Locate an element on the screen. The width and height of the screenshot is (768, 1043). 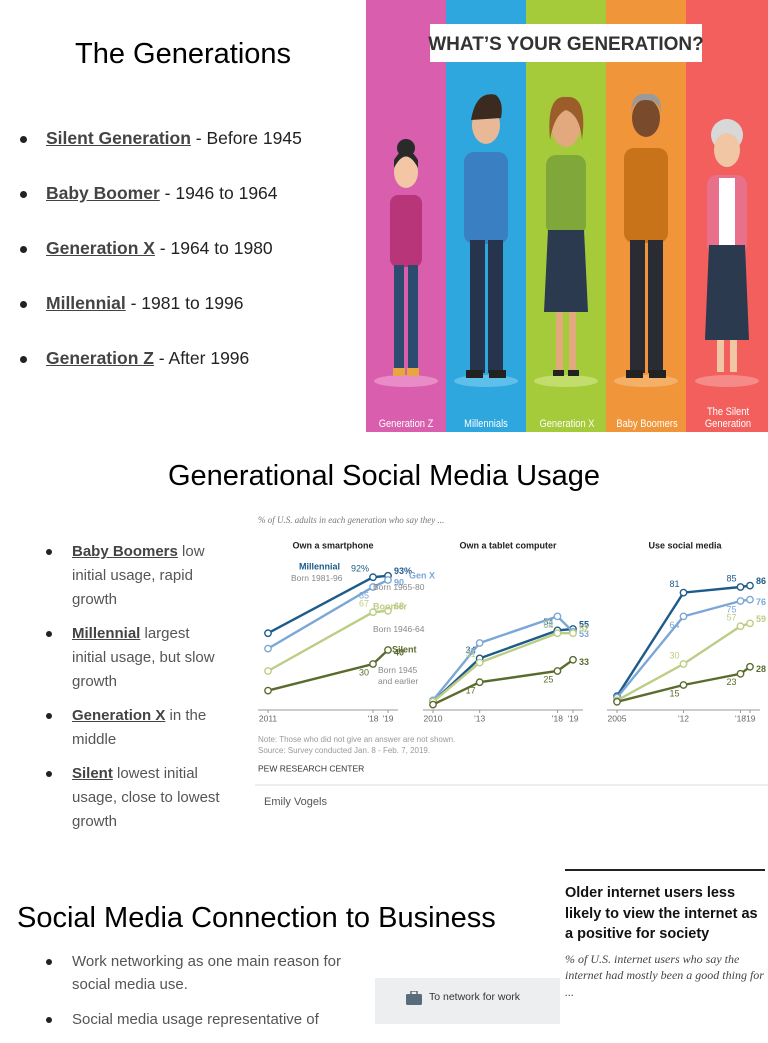
banner-text: WHAT’S YOUR GENERATION? is located at coordinates (566, 44).